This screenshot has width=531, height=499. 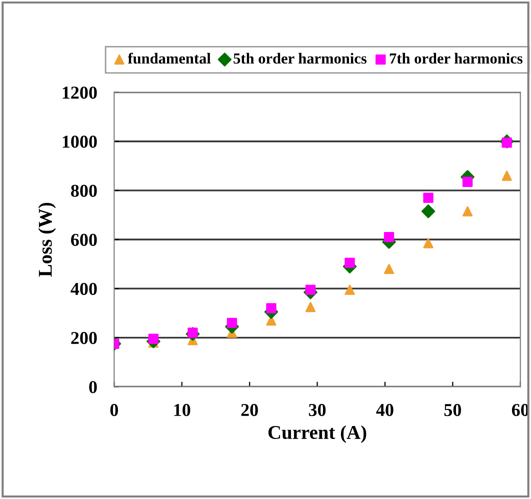 I want to click on y-tick-label: 600, so click(x=84, y=240).